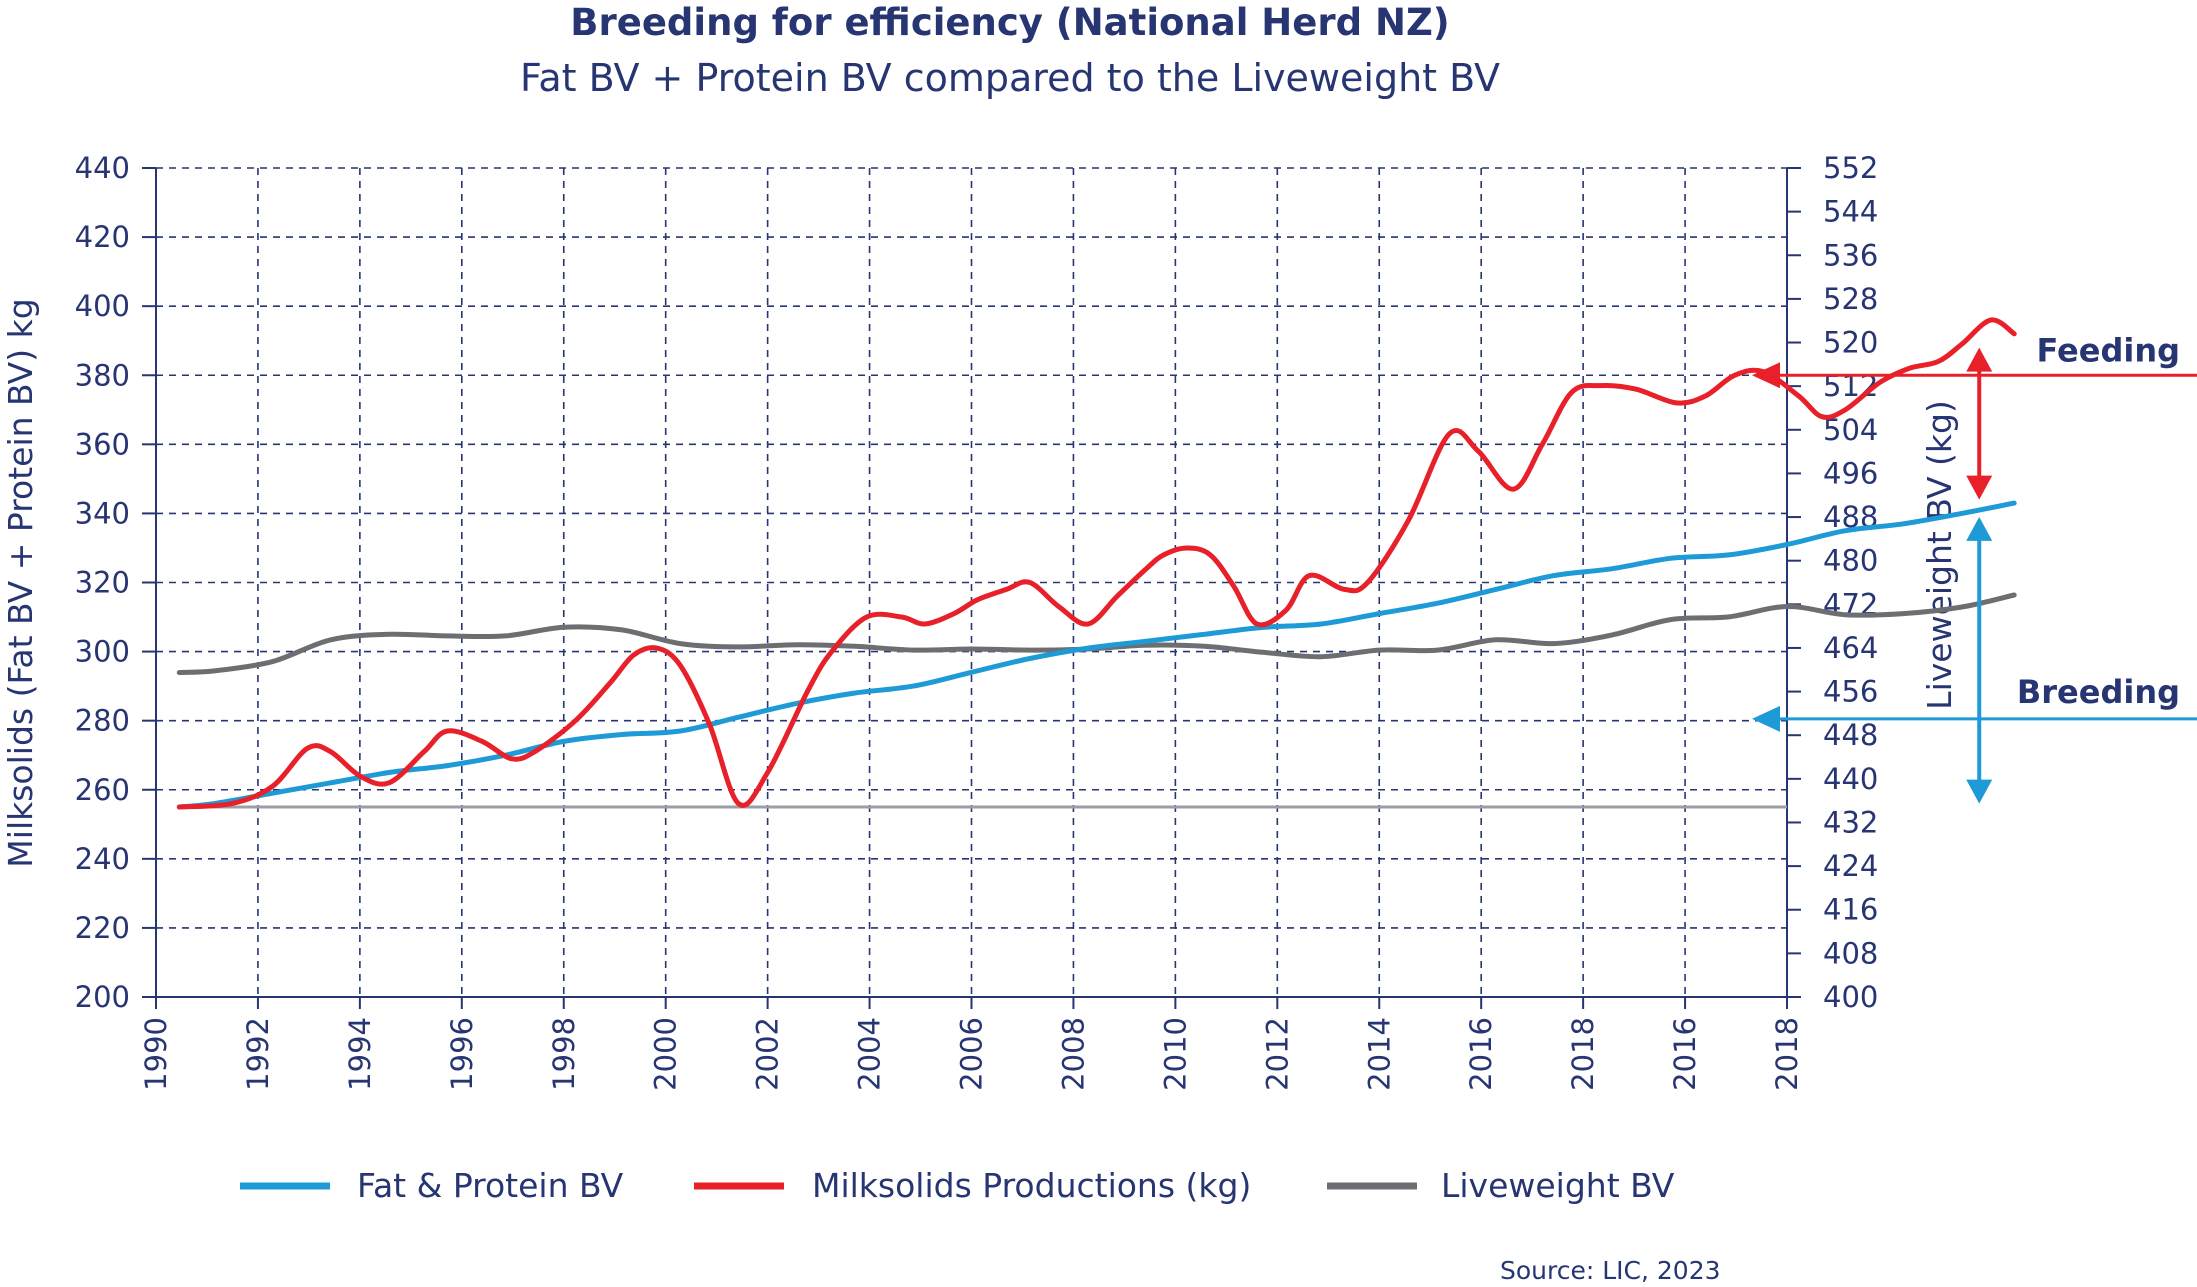 The image size is (2197, 1287). I want to click on feeding-gap-arrowhead-down, so click(1979, 487).